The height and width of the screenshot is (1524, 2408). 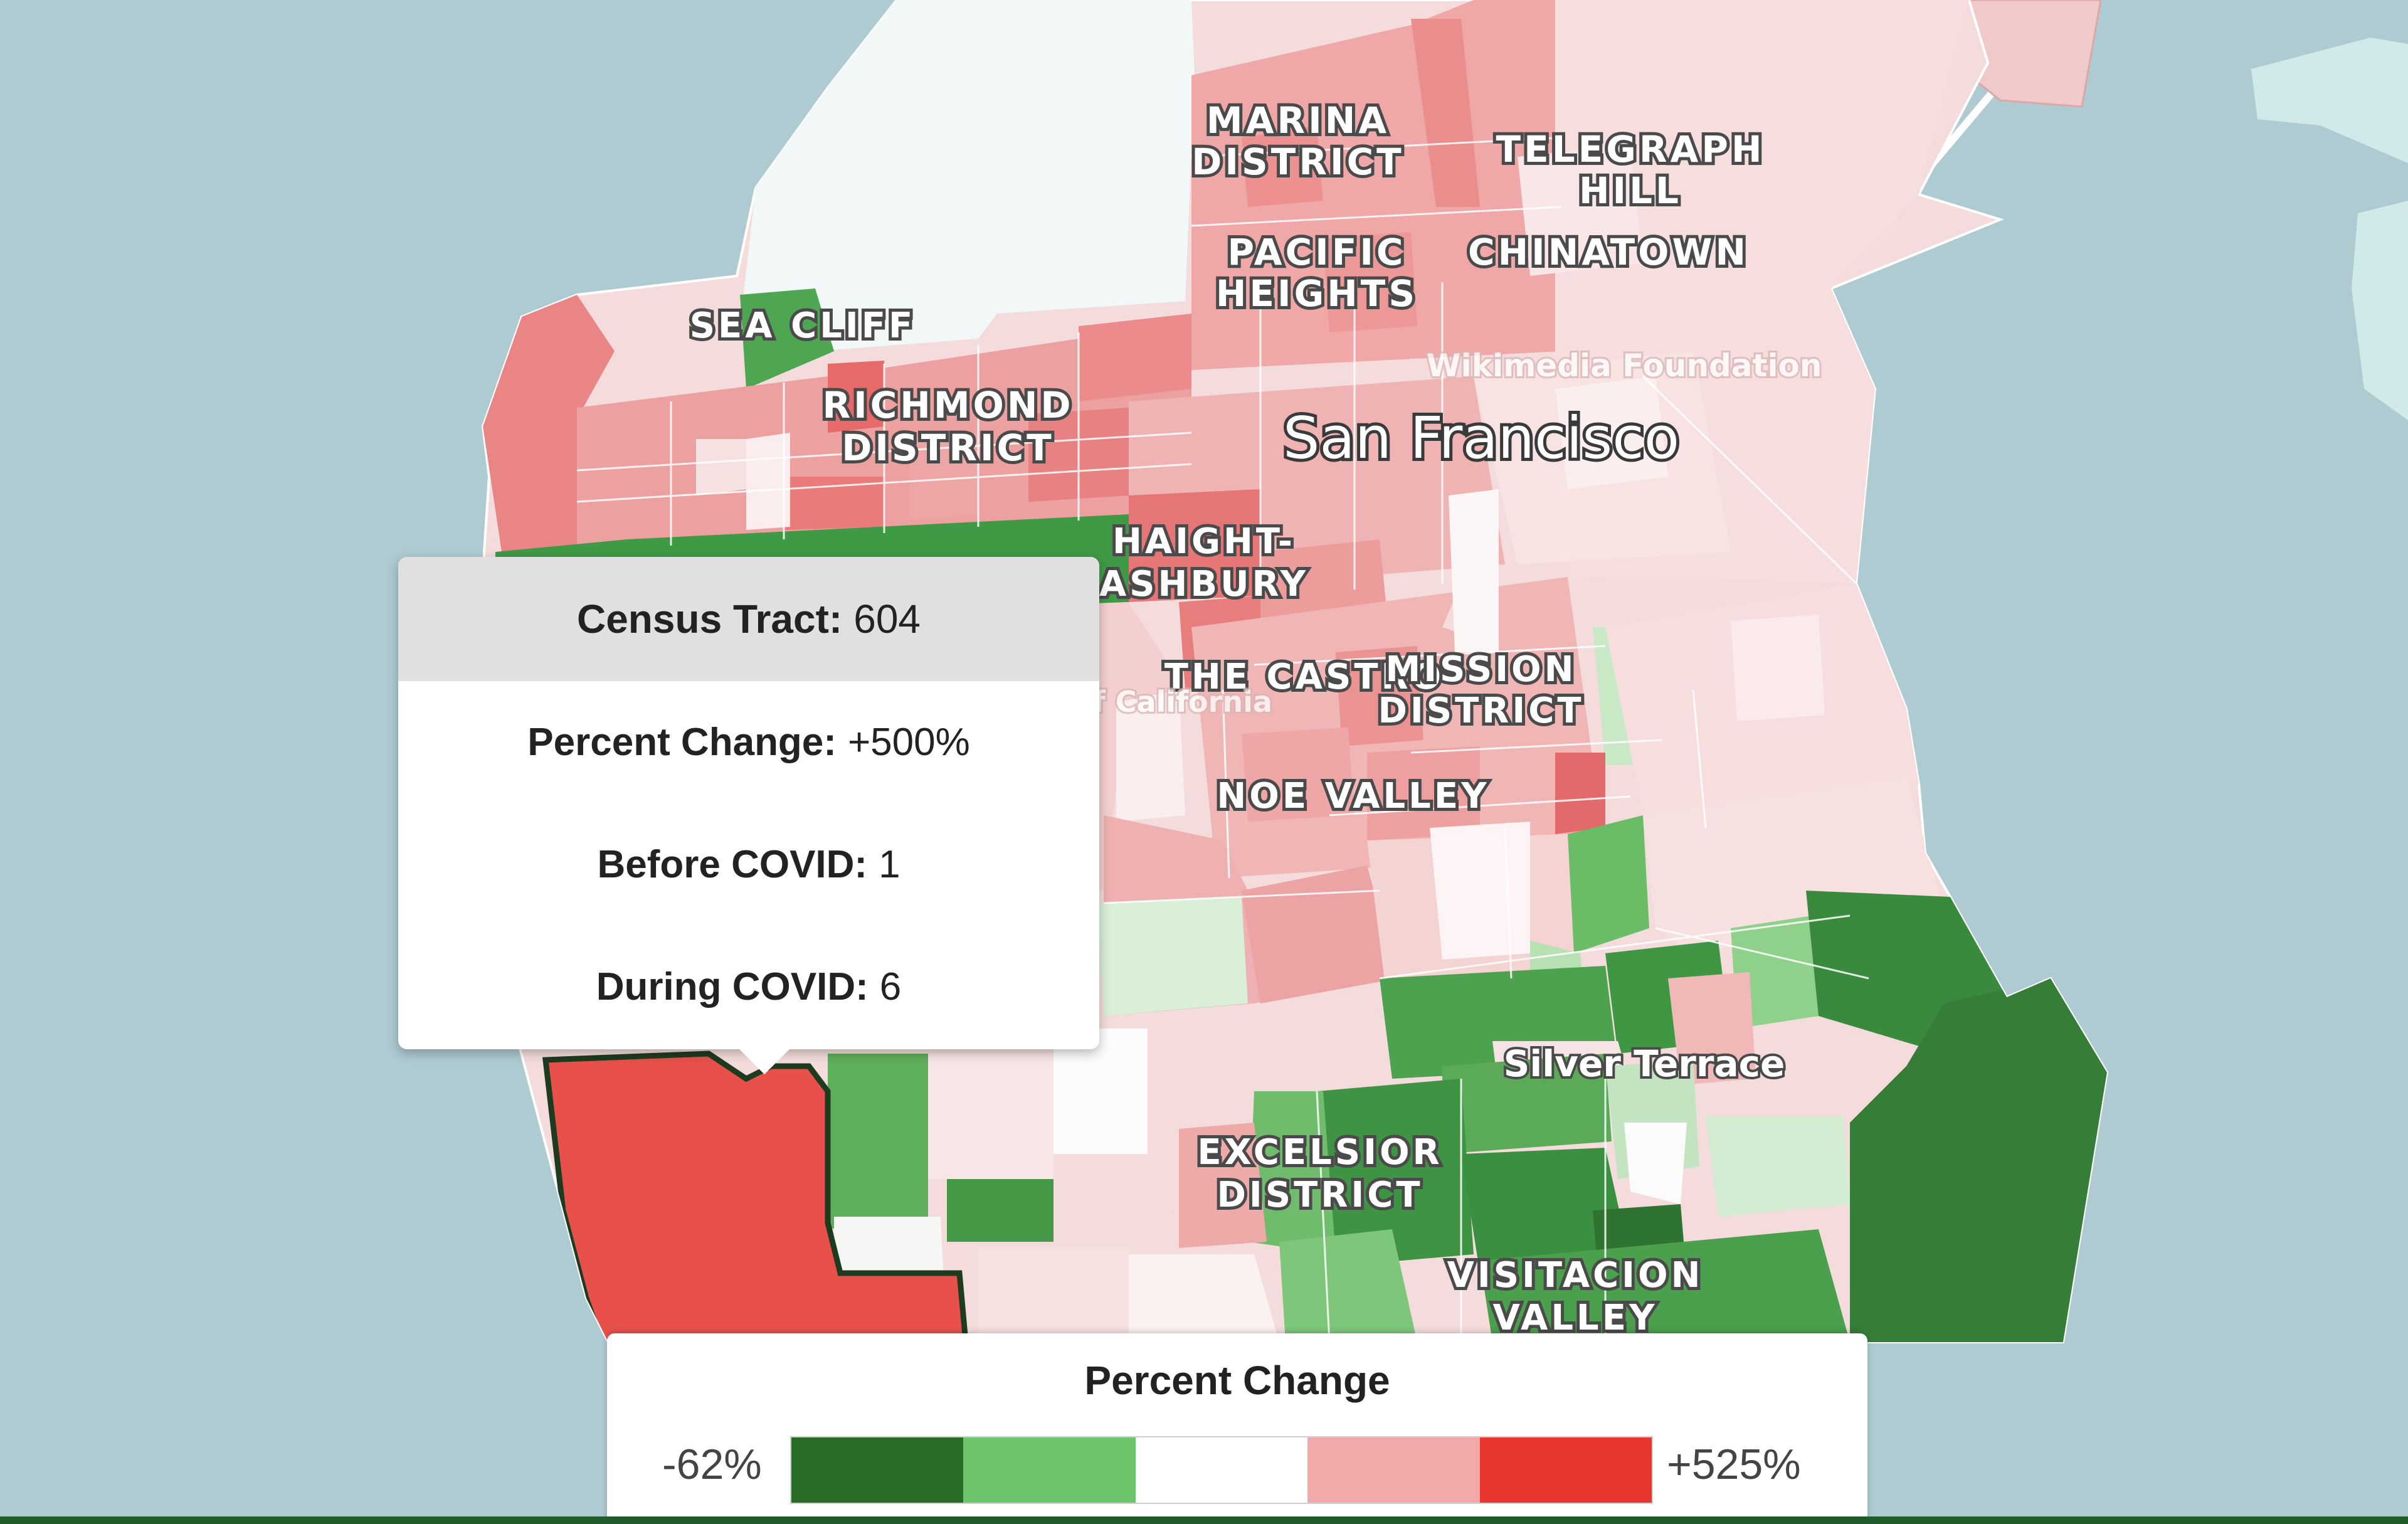 What do you see at coordinates (1237, 1380) in the screenshot?
I see `legend-title: Percent Change` at bounding box center [1237, 1380].